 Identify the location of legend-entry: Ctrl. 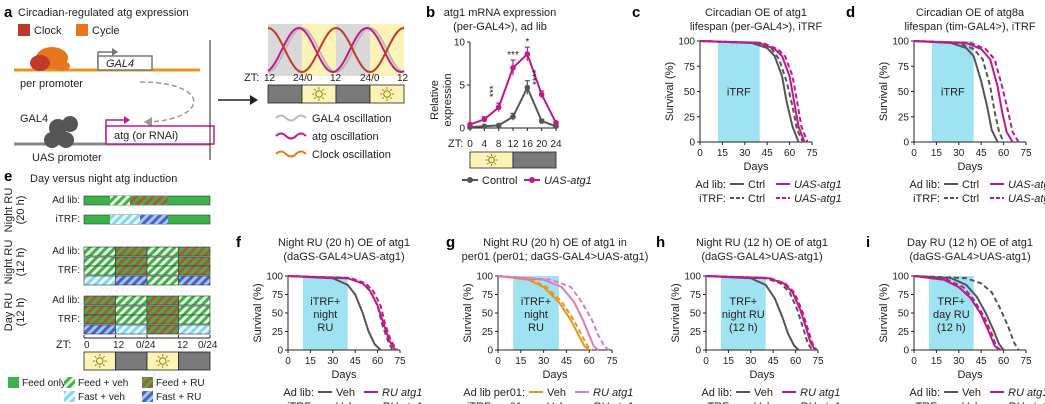
(970, 185).